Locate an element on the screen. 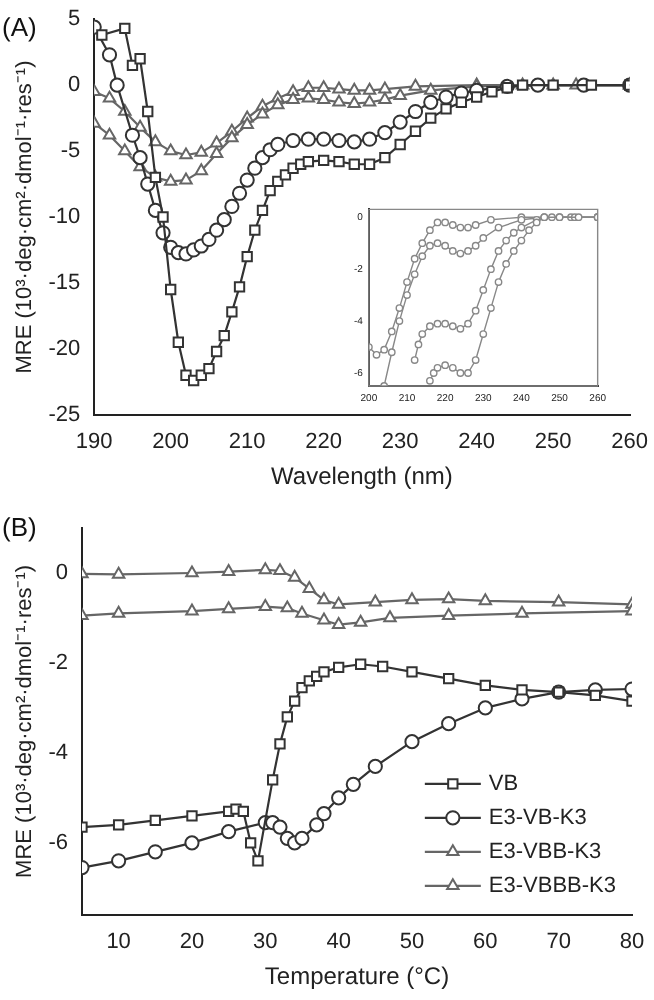  legend-label: VB is located at coordinates (503, 783).